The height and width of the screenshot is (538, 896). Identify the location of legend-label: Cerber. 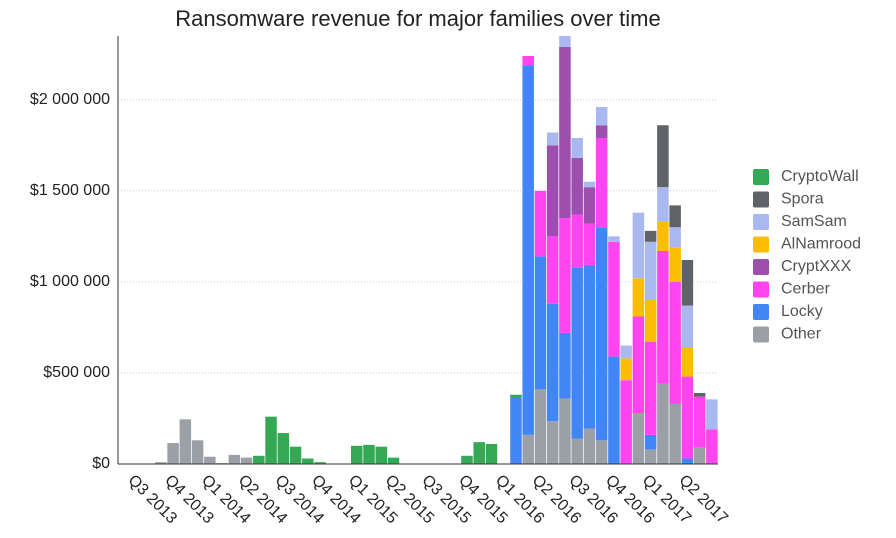
(806, 289).